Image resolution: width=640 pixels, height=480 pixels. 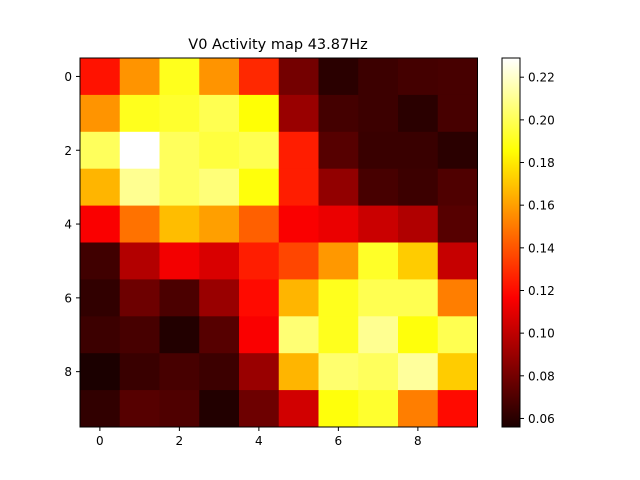 What do you see at coordinates (541, 206) in the screenshot?
I see `colorbar-tick-label: 0.16` at bounding box center [541, 206].